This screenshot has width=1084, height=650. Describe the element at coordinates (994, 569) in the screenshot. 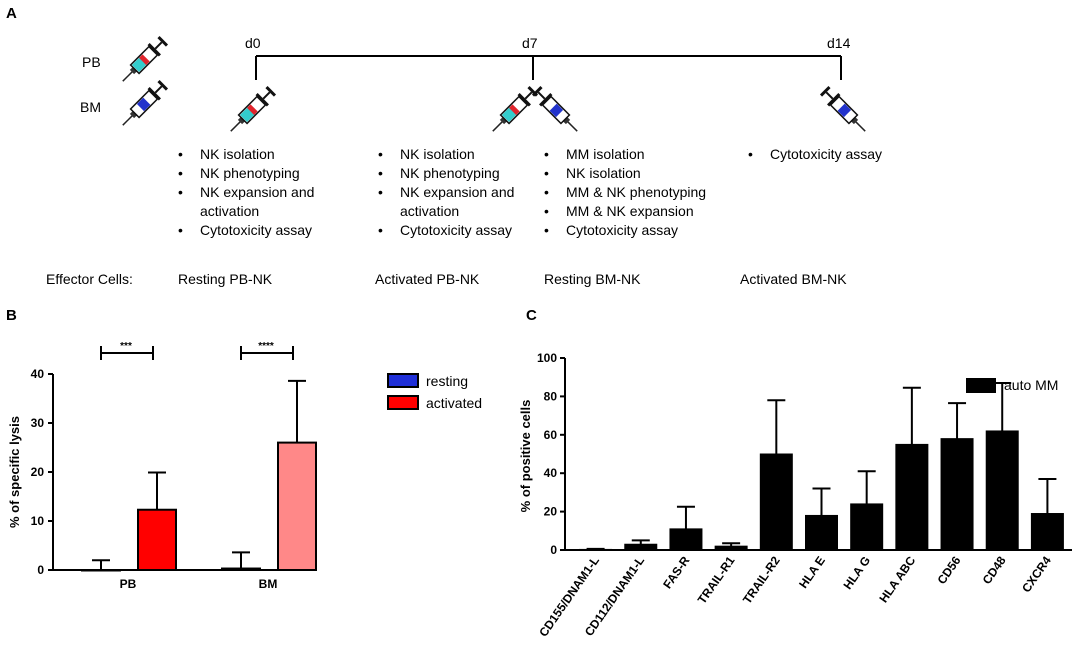

I see `c-category-label: CD48` at that location.